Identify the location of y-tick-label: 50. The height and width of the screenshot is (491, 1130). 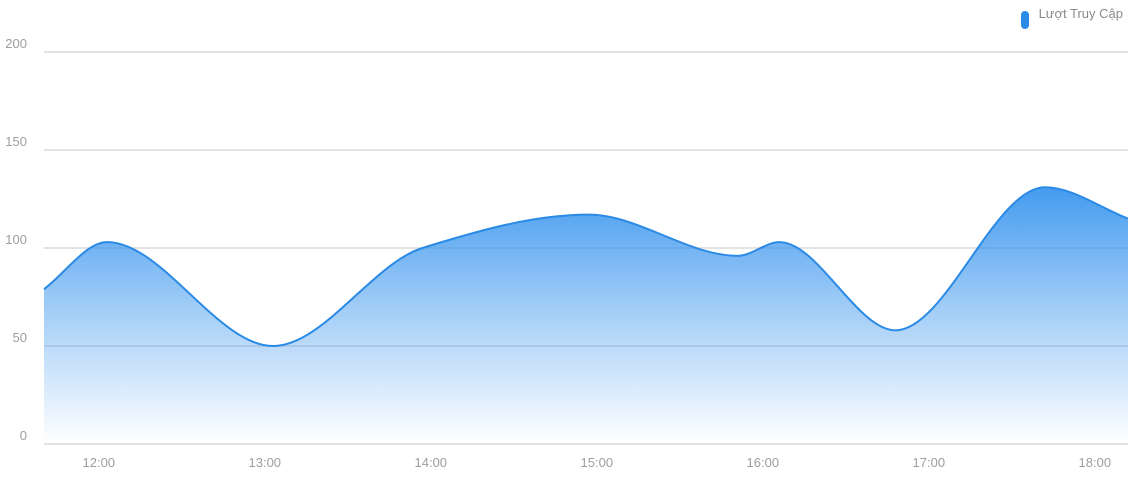
(20, 337).